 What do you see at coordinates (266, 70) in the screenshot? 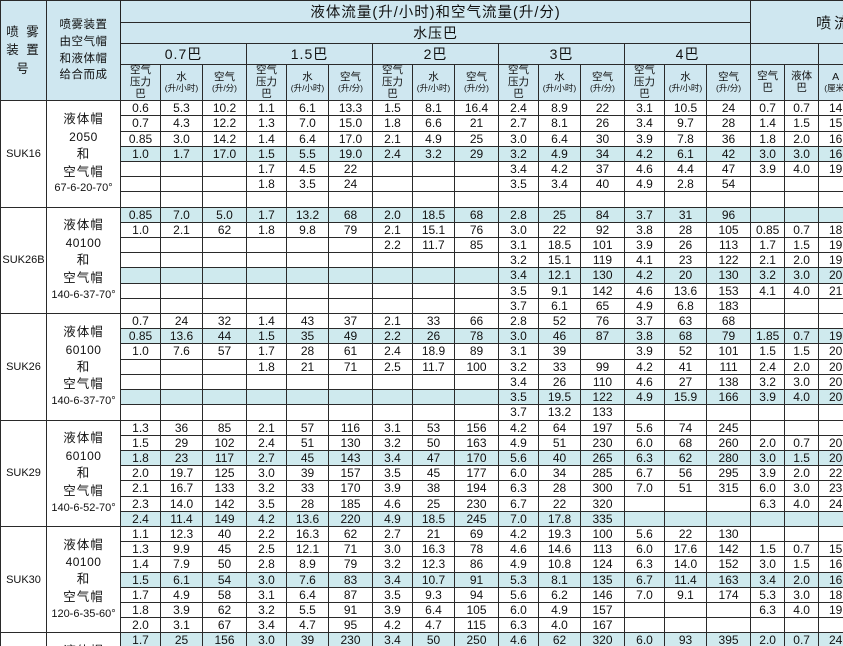
I see `unit-air-pressure-1-l1: 空气` at bounding box center [266, 70].